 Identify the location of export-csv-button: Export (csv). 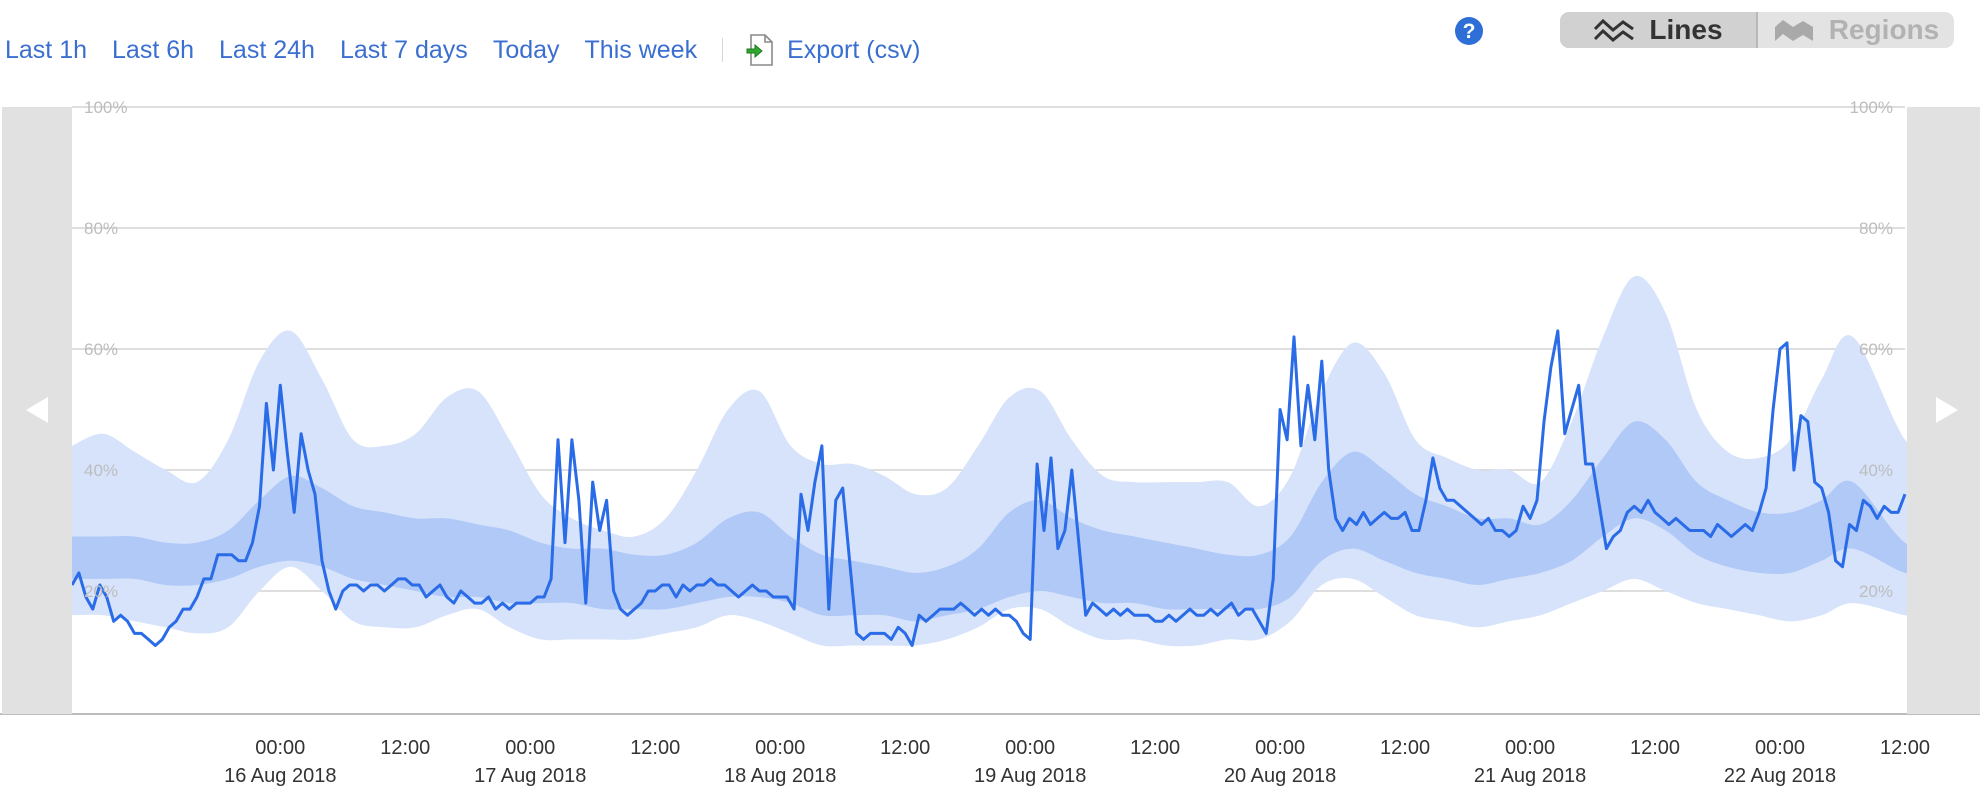
(832, 50).